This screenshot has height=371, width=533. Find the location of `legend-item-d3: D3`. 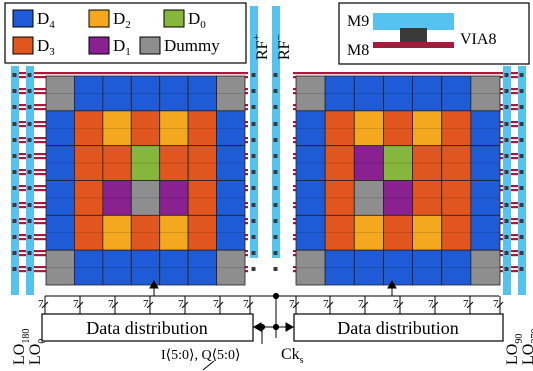

legend-item-d3: D3 is located at coordinates (33, 47).